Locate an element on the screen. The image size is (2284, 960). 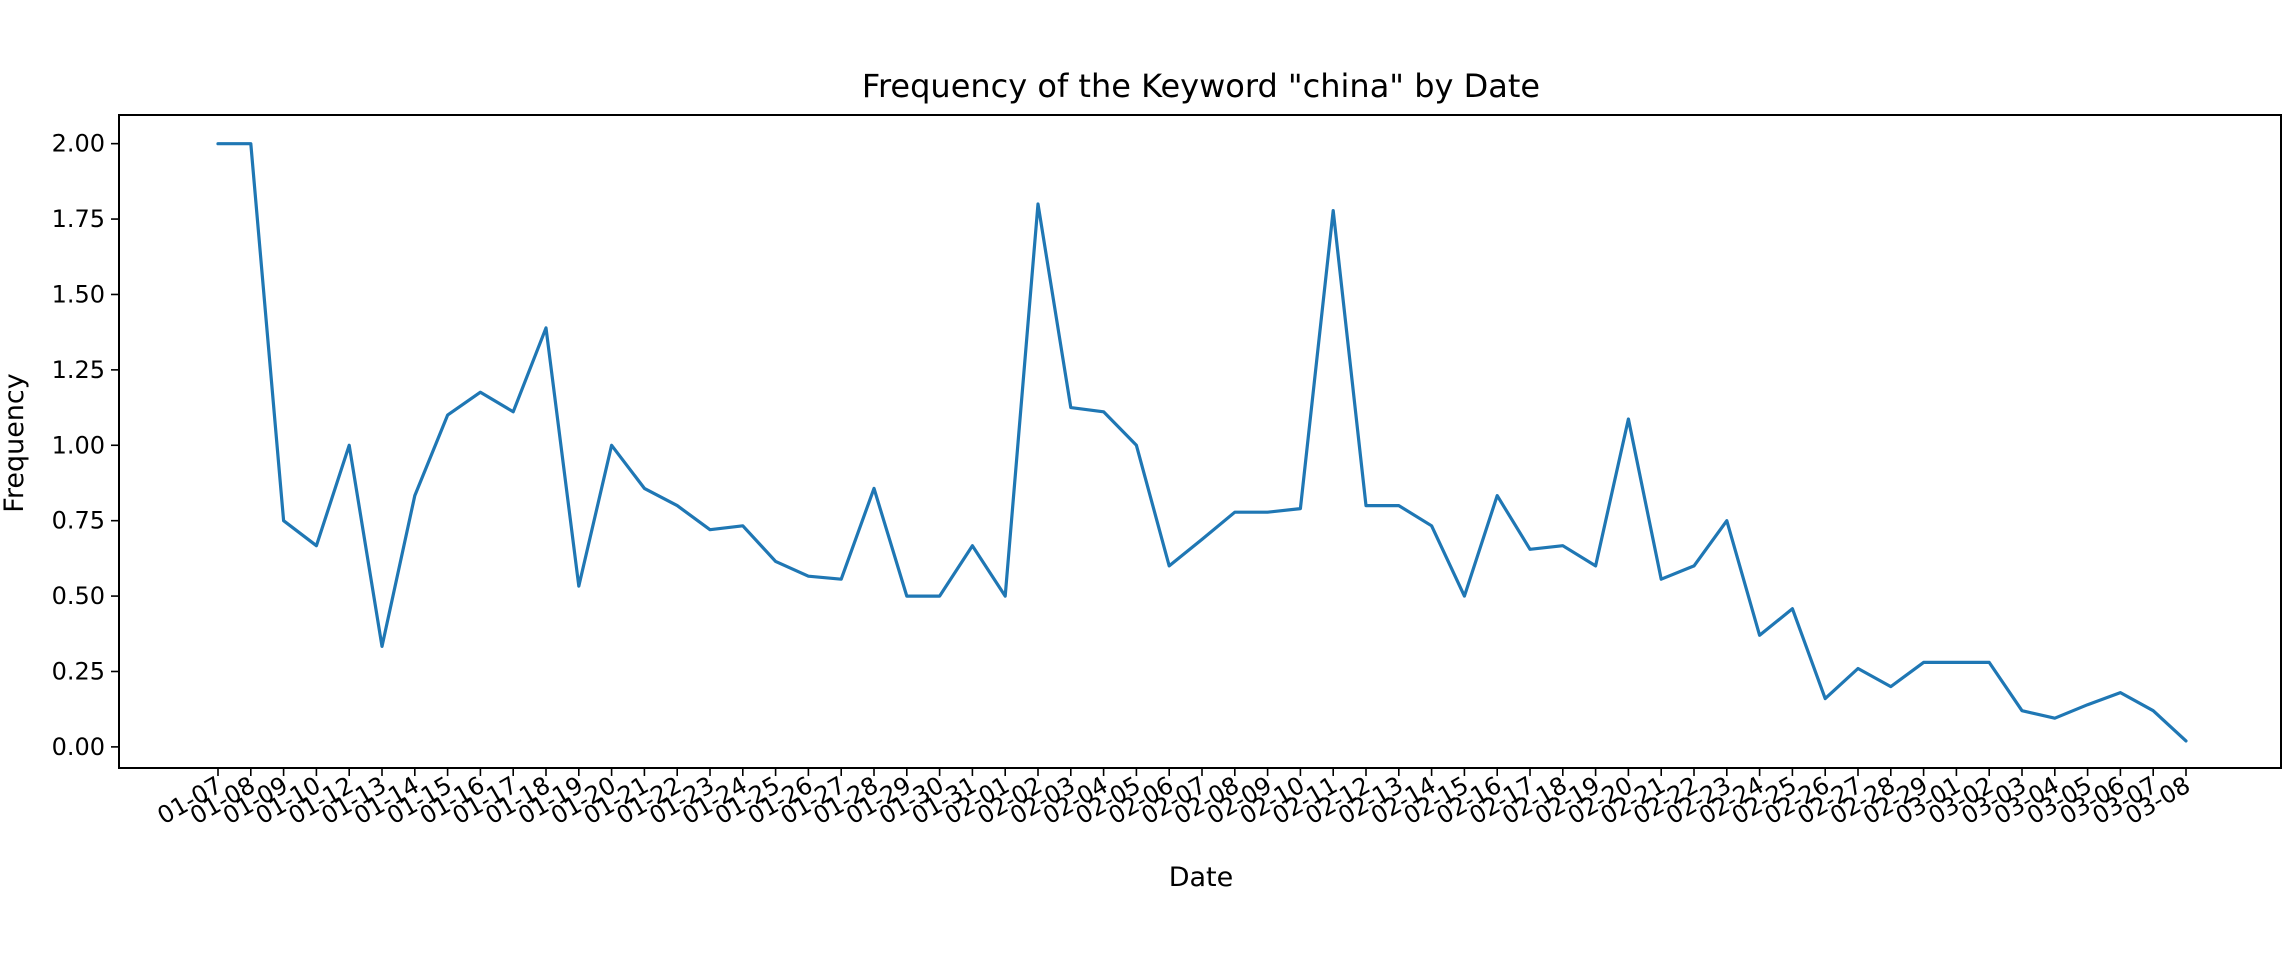
y-tick-label: 0.50 is located at coordinates (78, 596).